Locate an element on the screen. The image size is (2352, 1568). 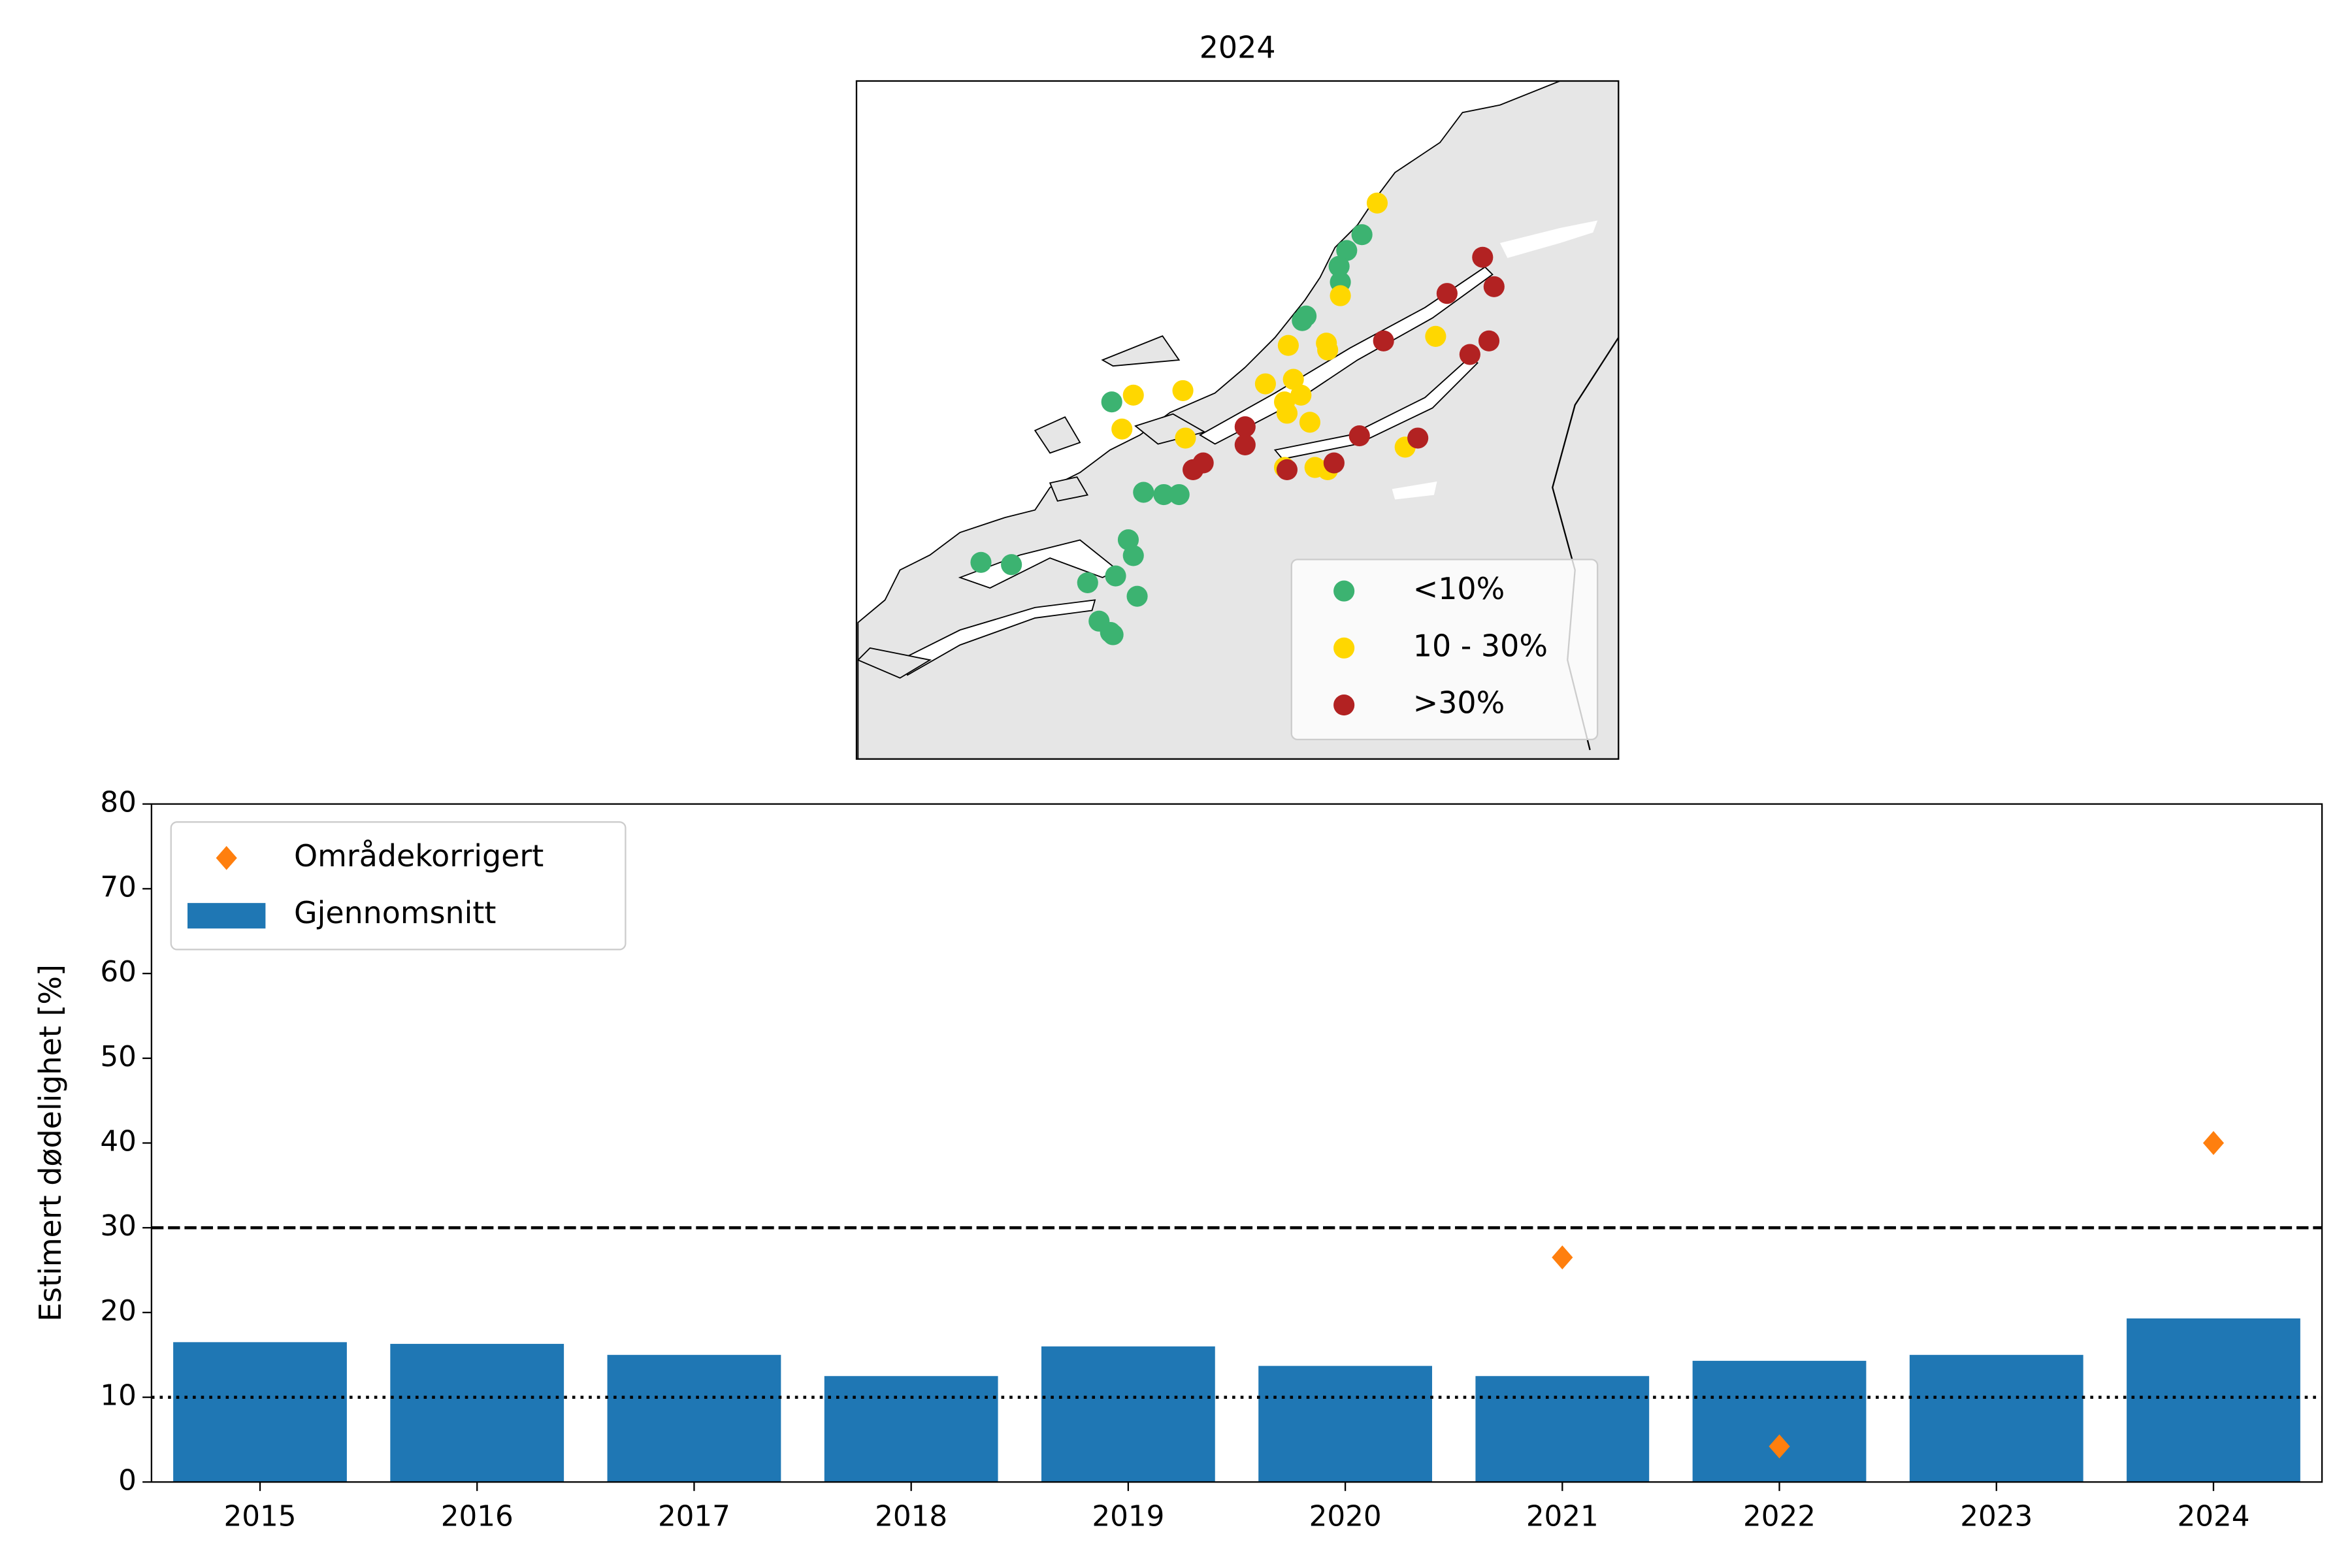
y-tick-label: 20 is located at coordinates (118, 1311).